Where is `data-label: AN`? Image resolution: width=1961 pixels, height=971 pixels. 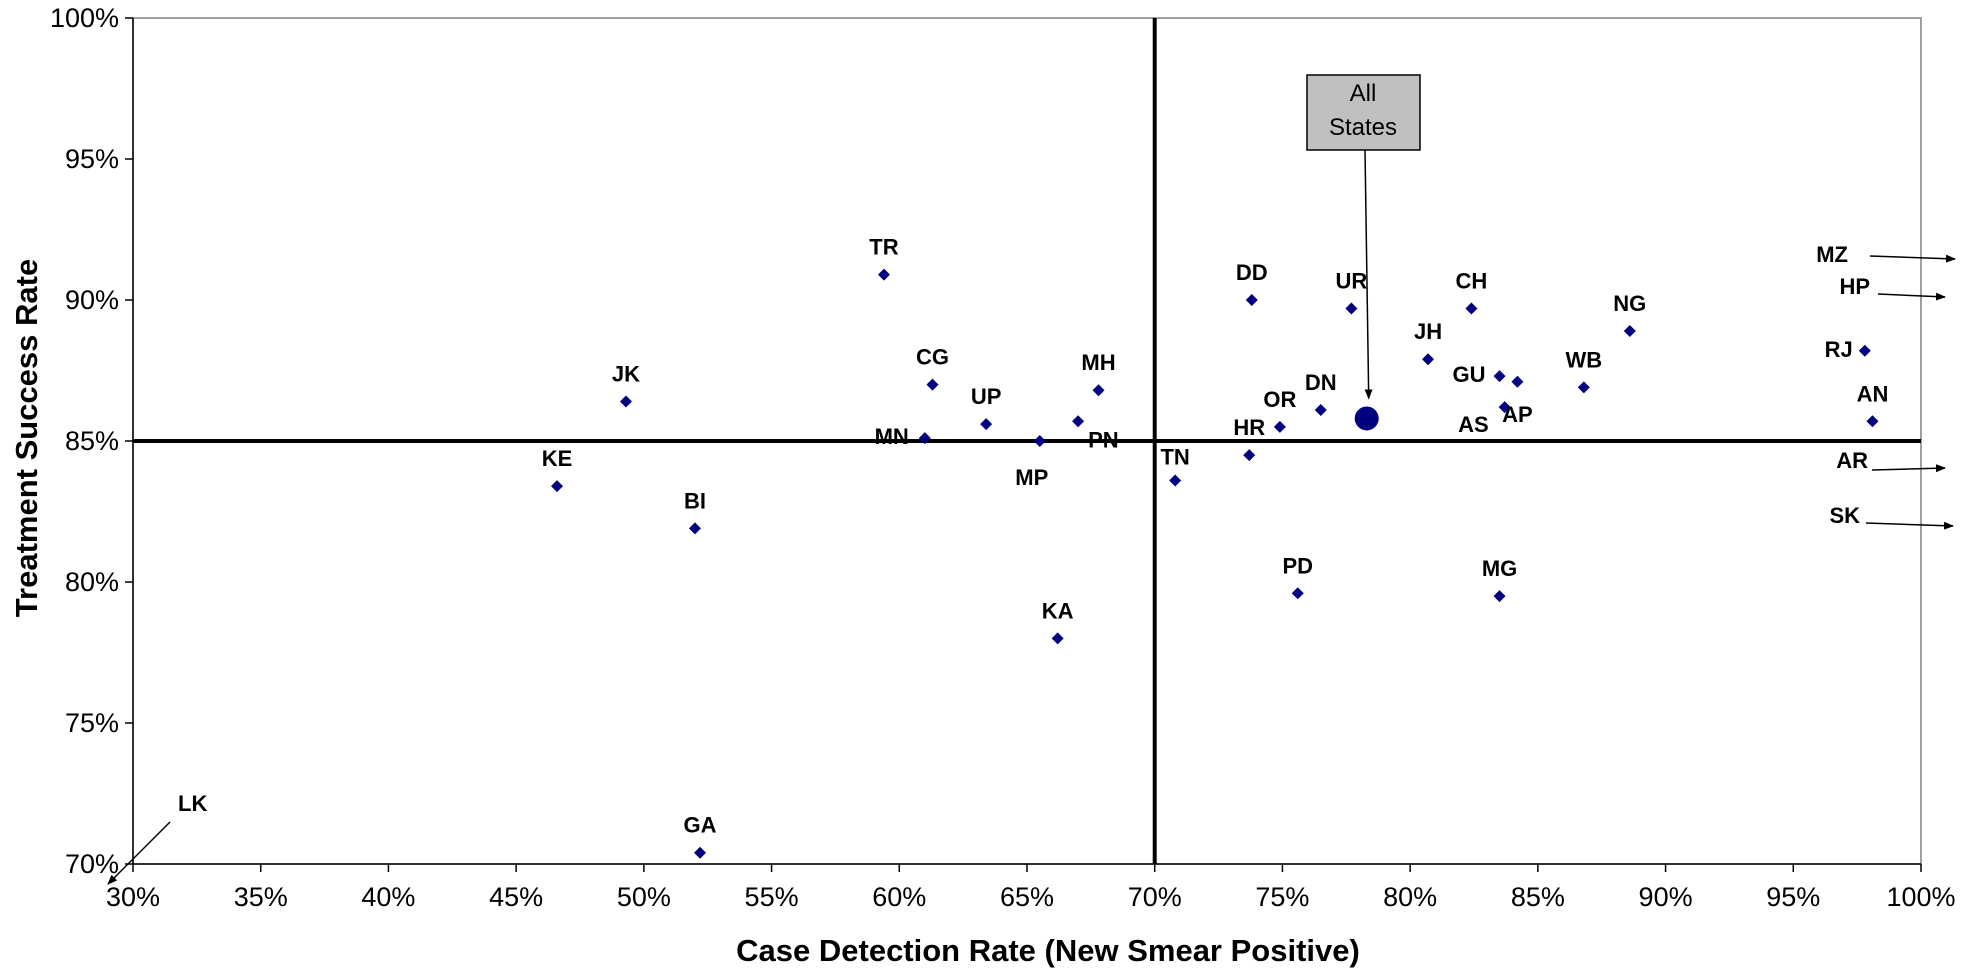
data-label: AN is located at coordinates (1873, 393).